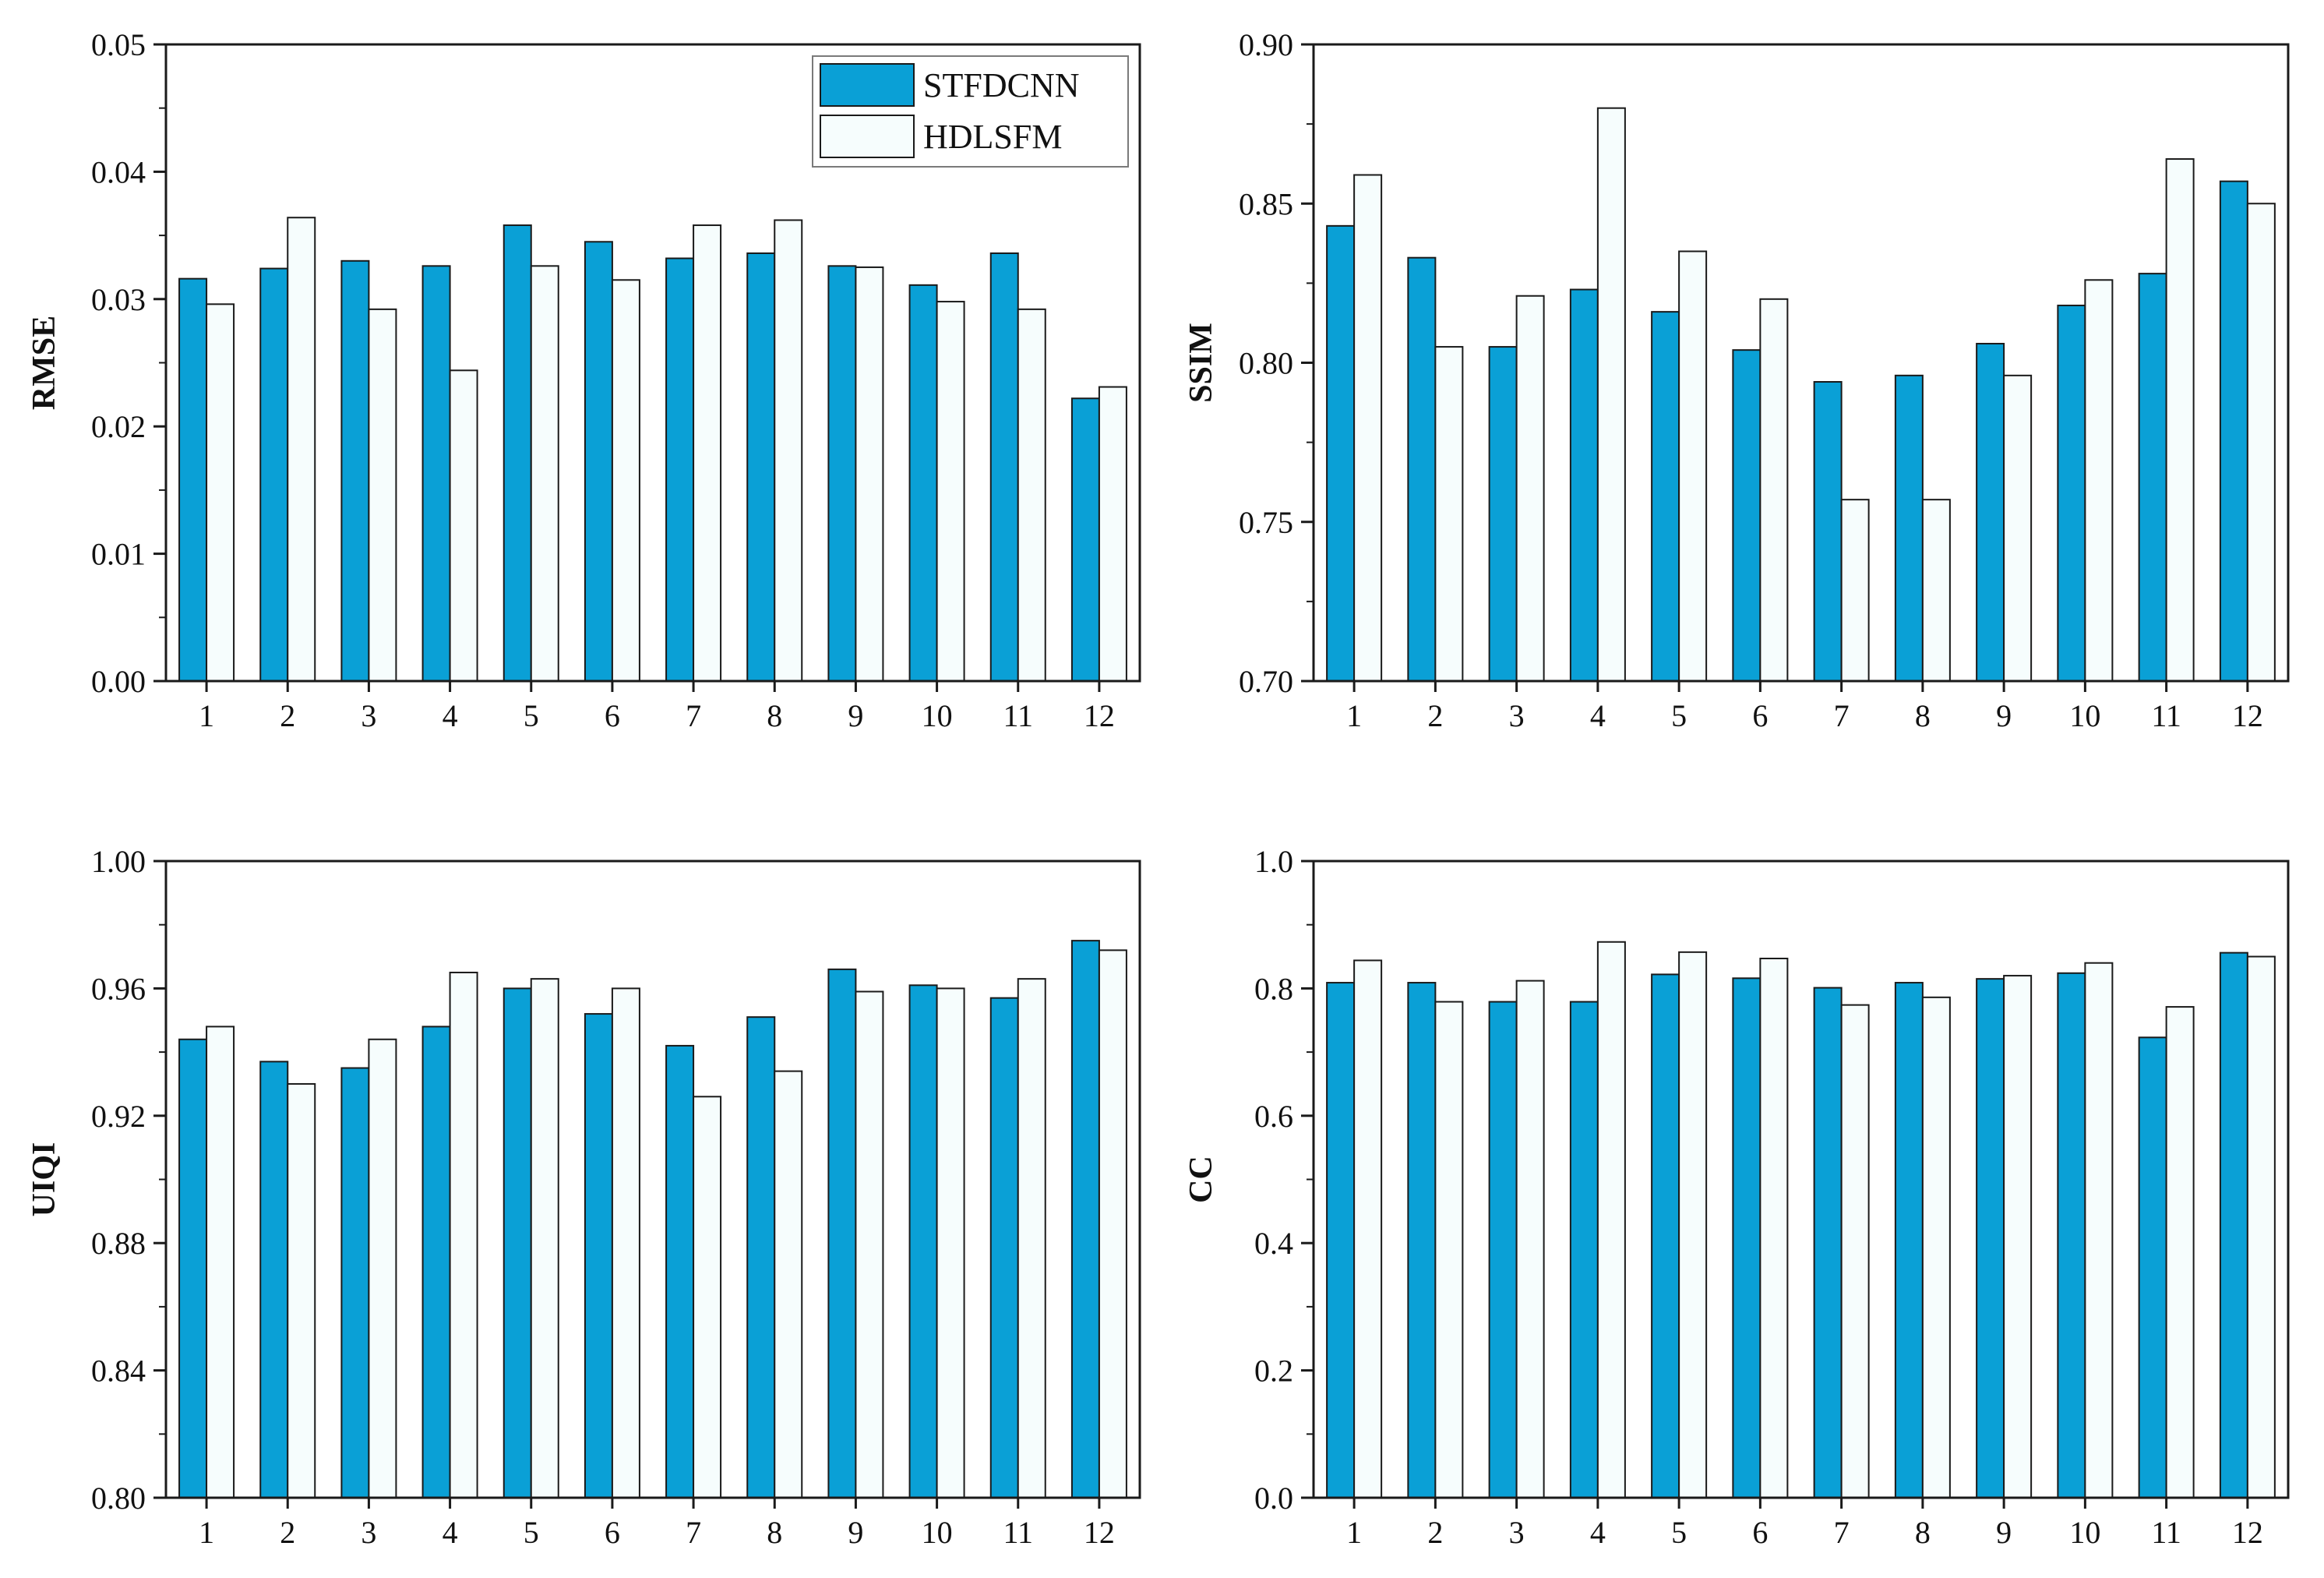 Image resolution: width=2324 pixels, height=1578 pixels. What do you see at coordinates (119, 299) in the screenshot?
I see `y-tick-label: 0.03` at bounding box center [119, 299].